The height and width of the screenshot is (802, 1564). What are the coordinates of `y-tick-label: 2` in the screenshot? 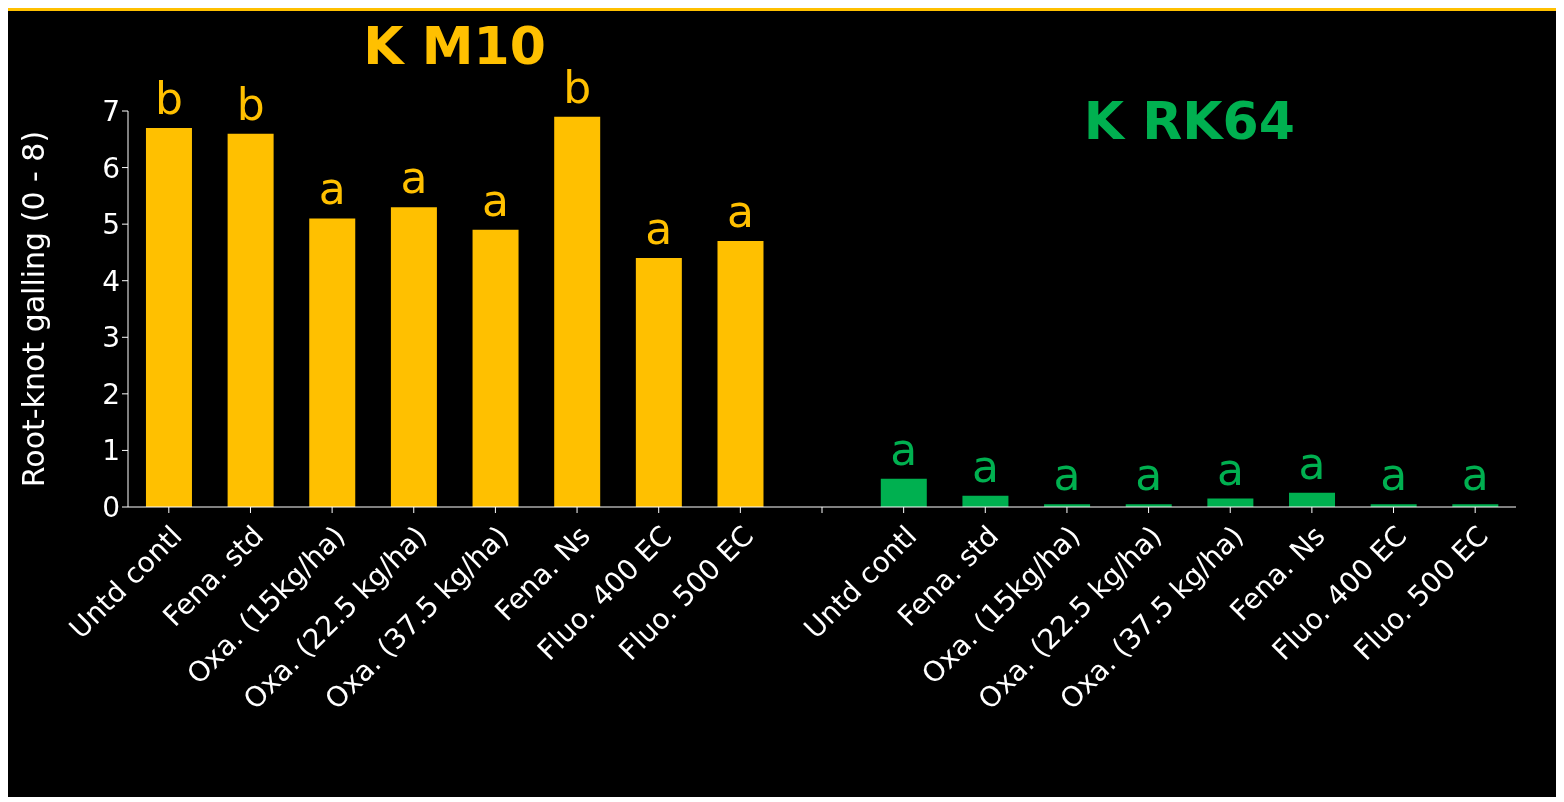 It's located at (111, 394).